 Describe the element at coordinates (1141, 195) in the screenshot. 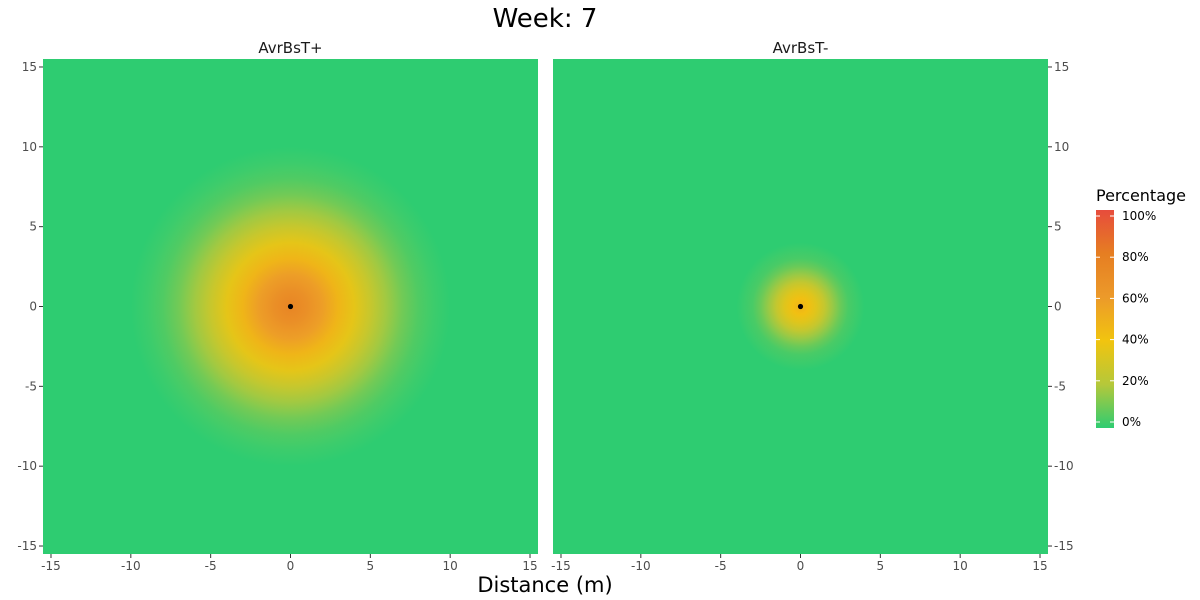

I see `legend-title: Percentage` at that location.